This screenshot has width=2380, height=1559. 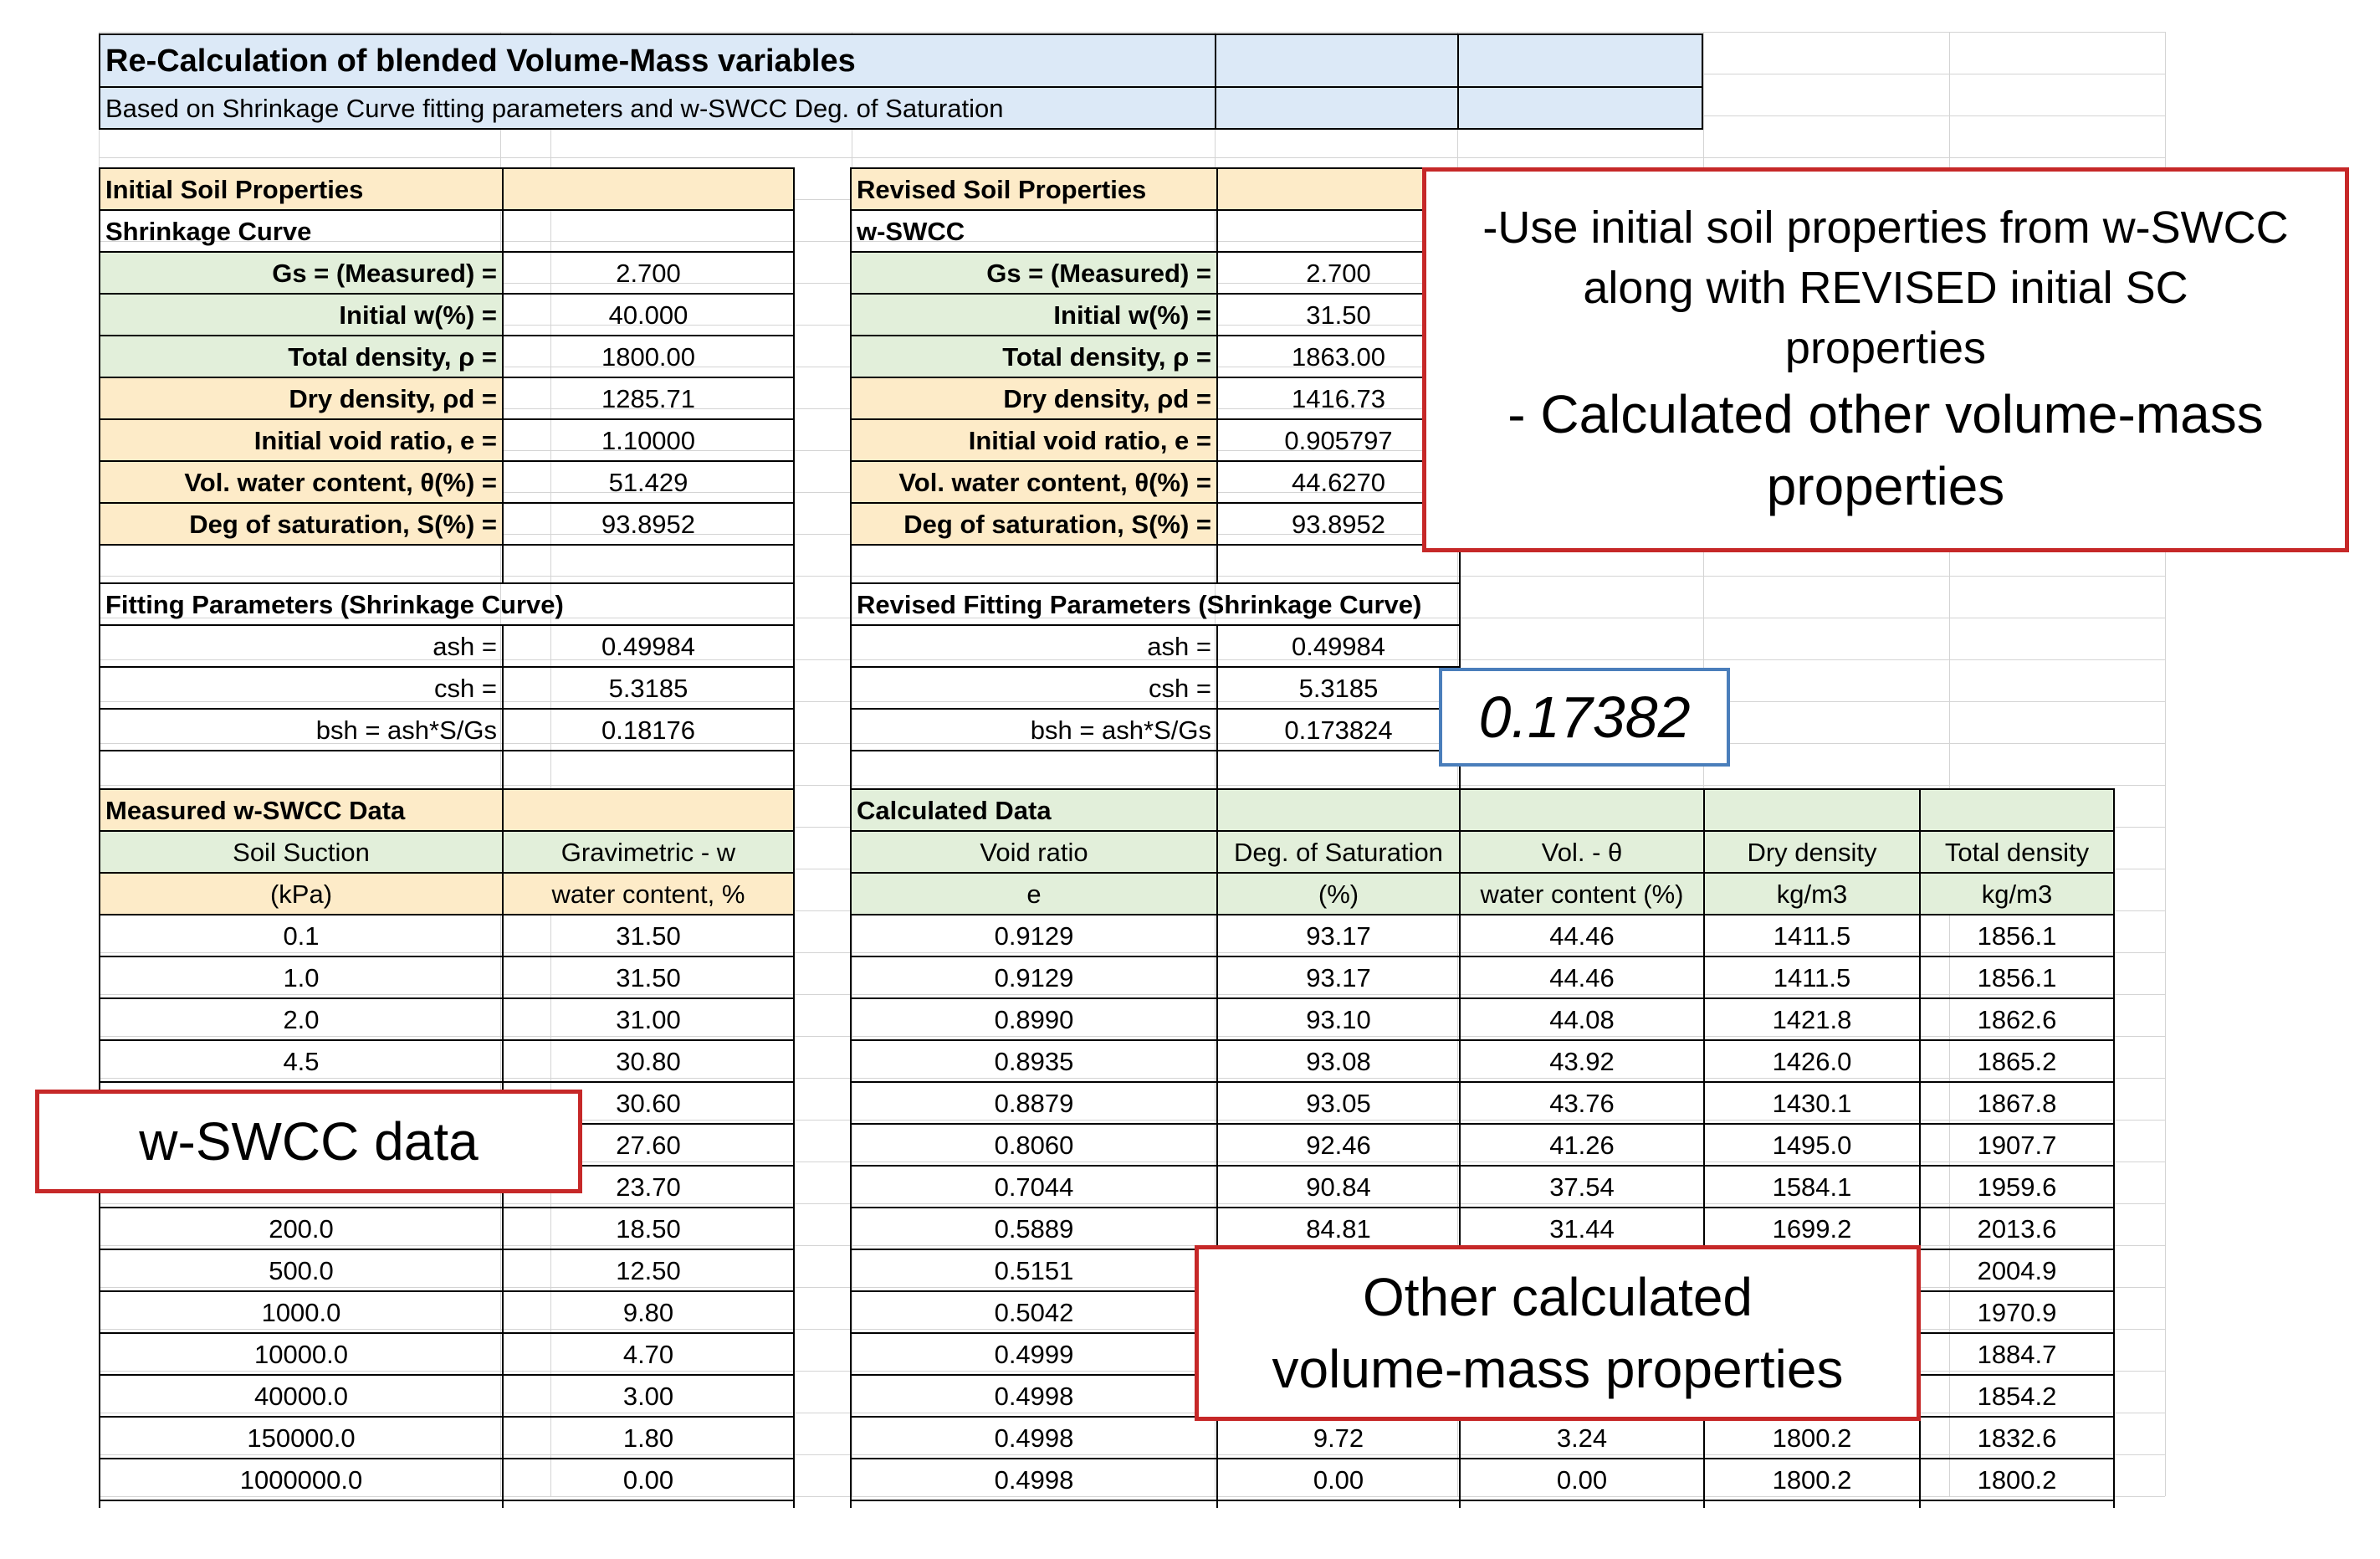 I want to click on fit-value: 0.18176, so click(x=648, y=729).